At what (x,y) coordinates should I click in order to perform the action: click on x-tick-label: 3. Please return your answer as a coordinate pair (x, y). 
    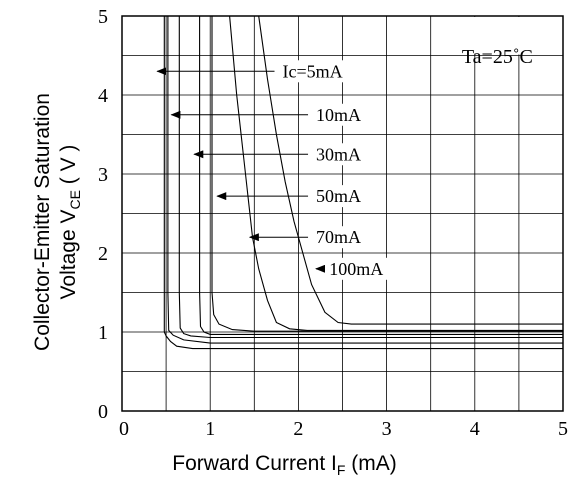
    Looking at the image, I should click on (387, 429).